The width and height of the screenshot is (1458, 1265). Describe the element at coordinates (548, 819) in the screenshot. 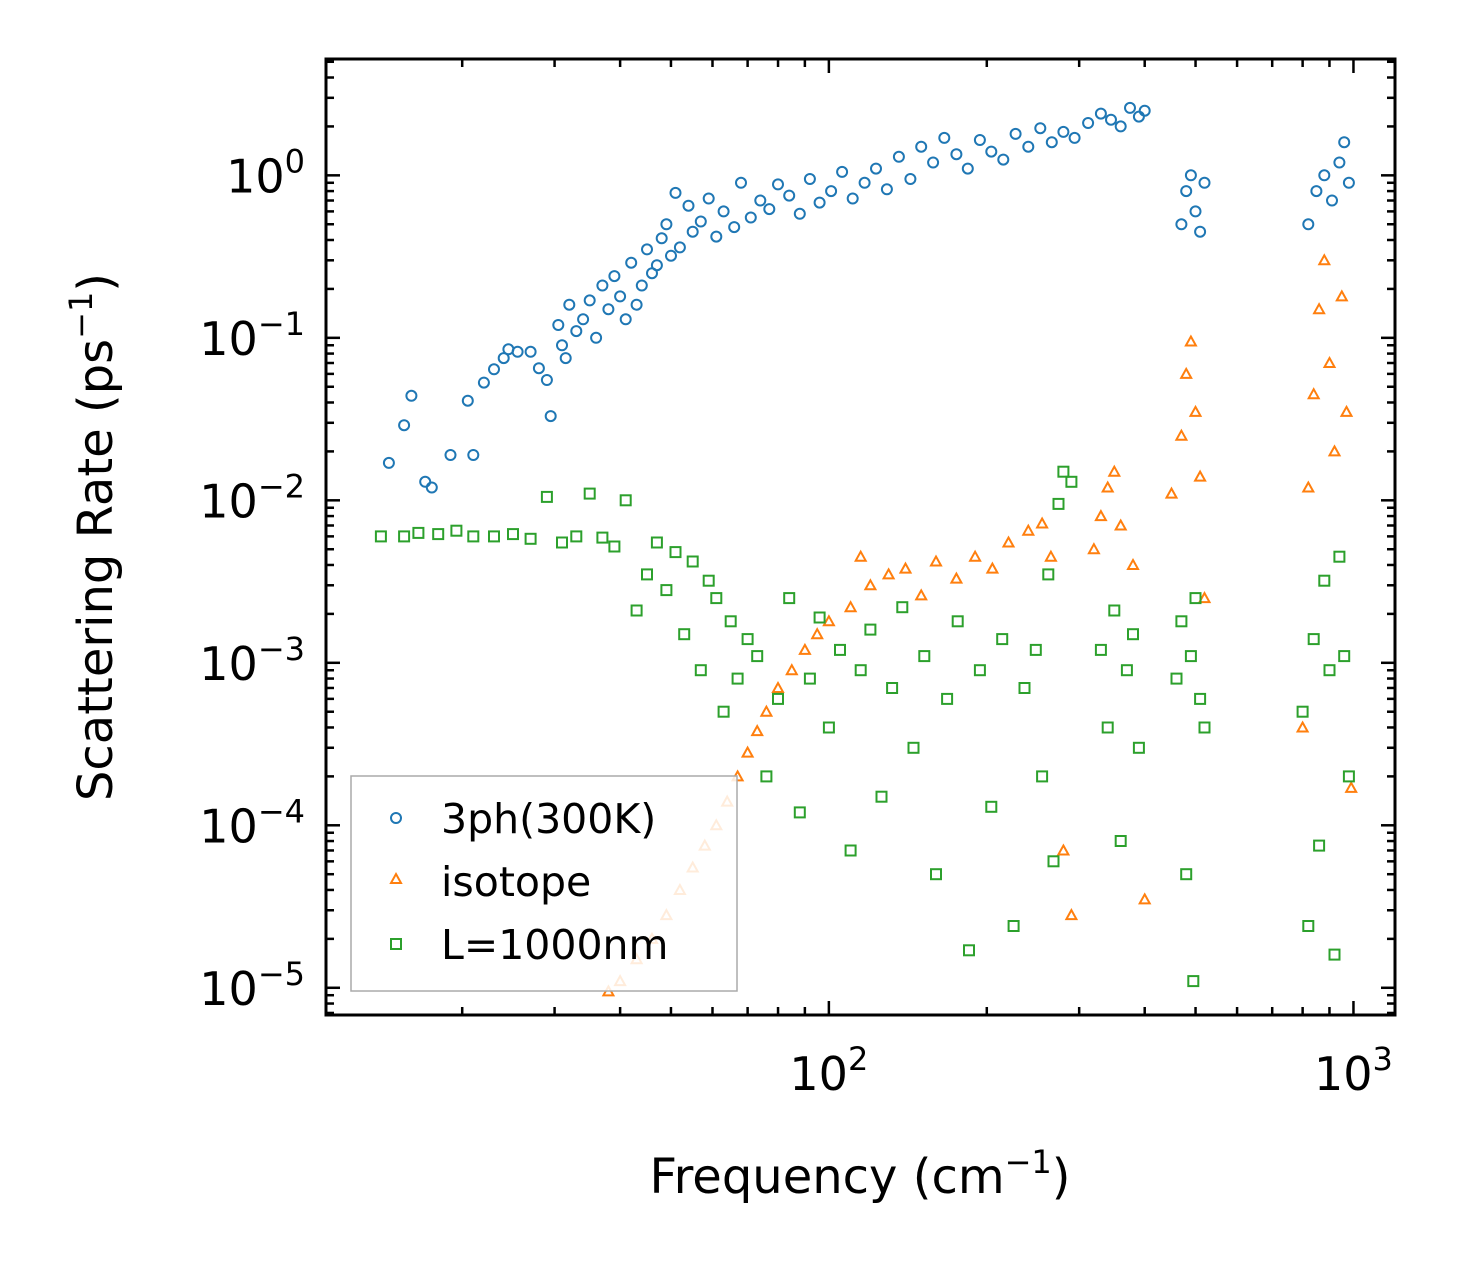

I see `legend-label-3ph: 3ph(300K)` at that location.